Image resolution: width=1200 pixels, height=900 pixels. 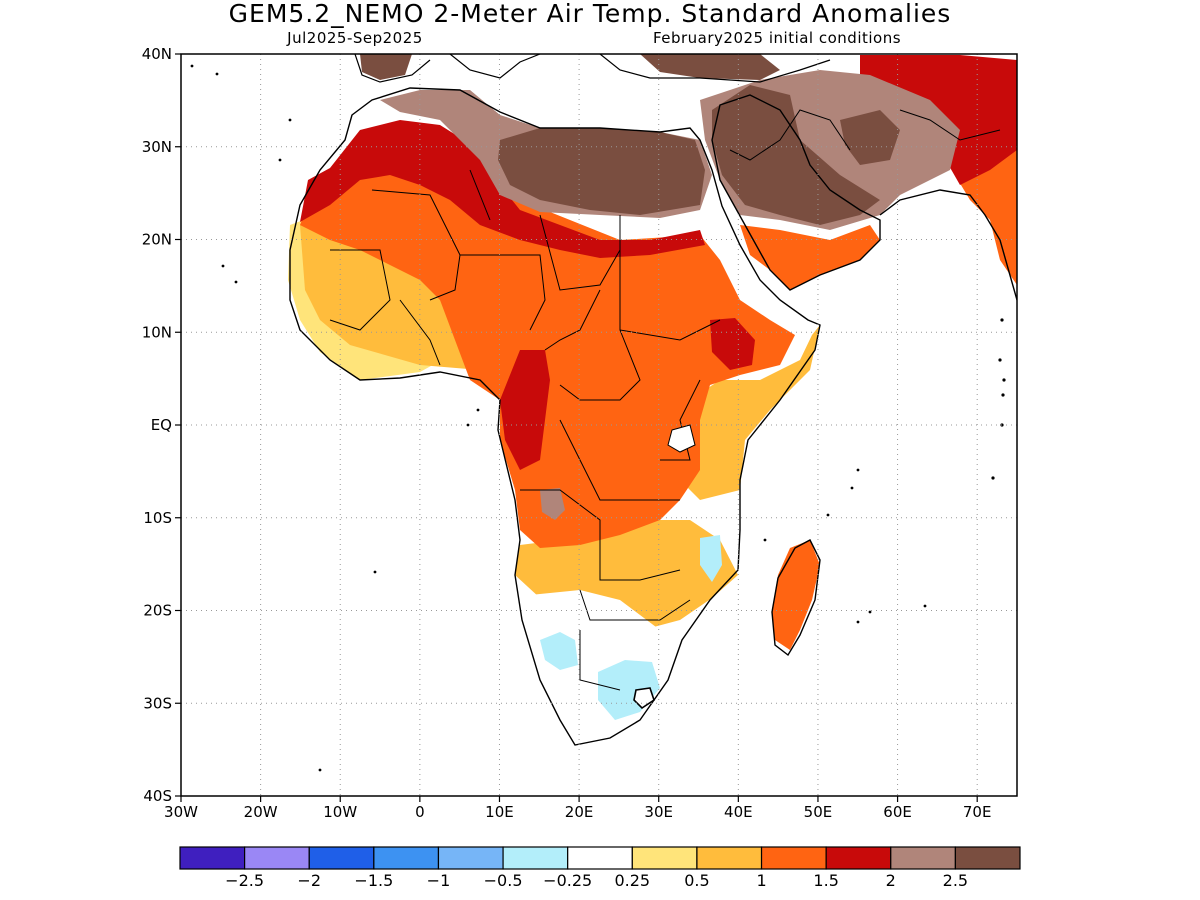 I want to click on colorbar: −2.5 −2 −1.5 −1 −0.5 −0.25 0.25 0.5 1 1.5 2 2.5, so click(x=600, y=868).